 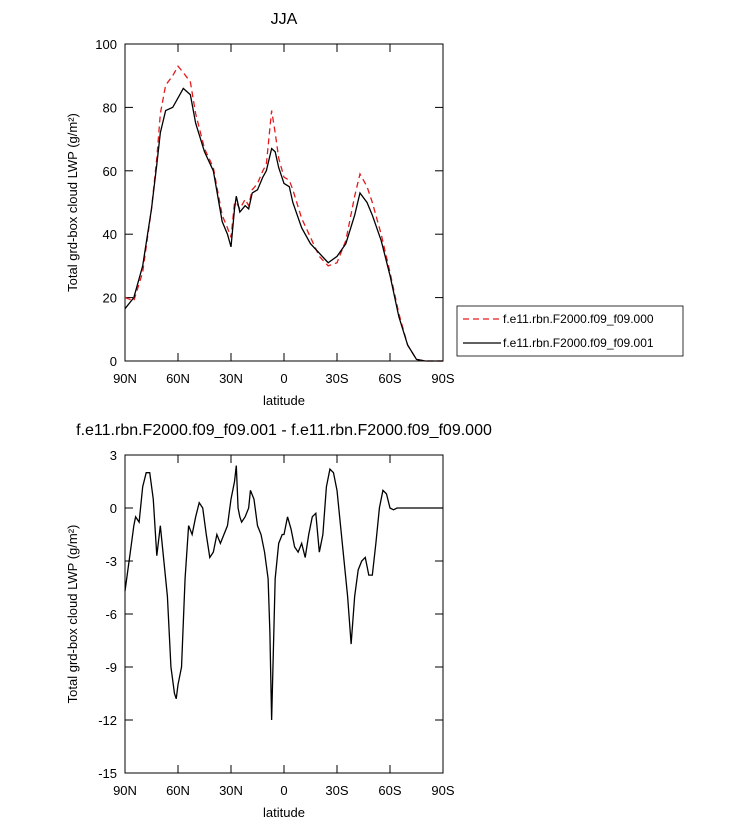 What do you see at coordinates (111, 561) in the screenshot?
I see `y-tick-label: -3` at bounding box center [111, 561].